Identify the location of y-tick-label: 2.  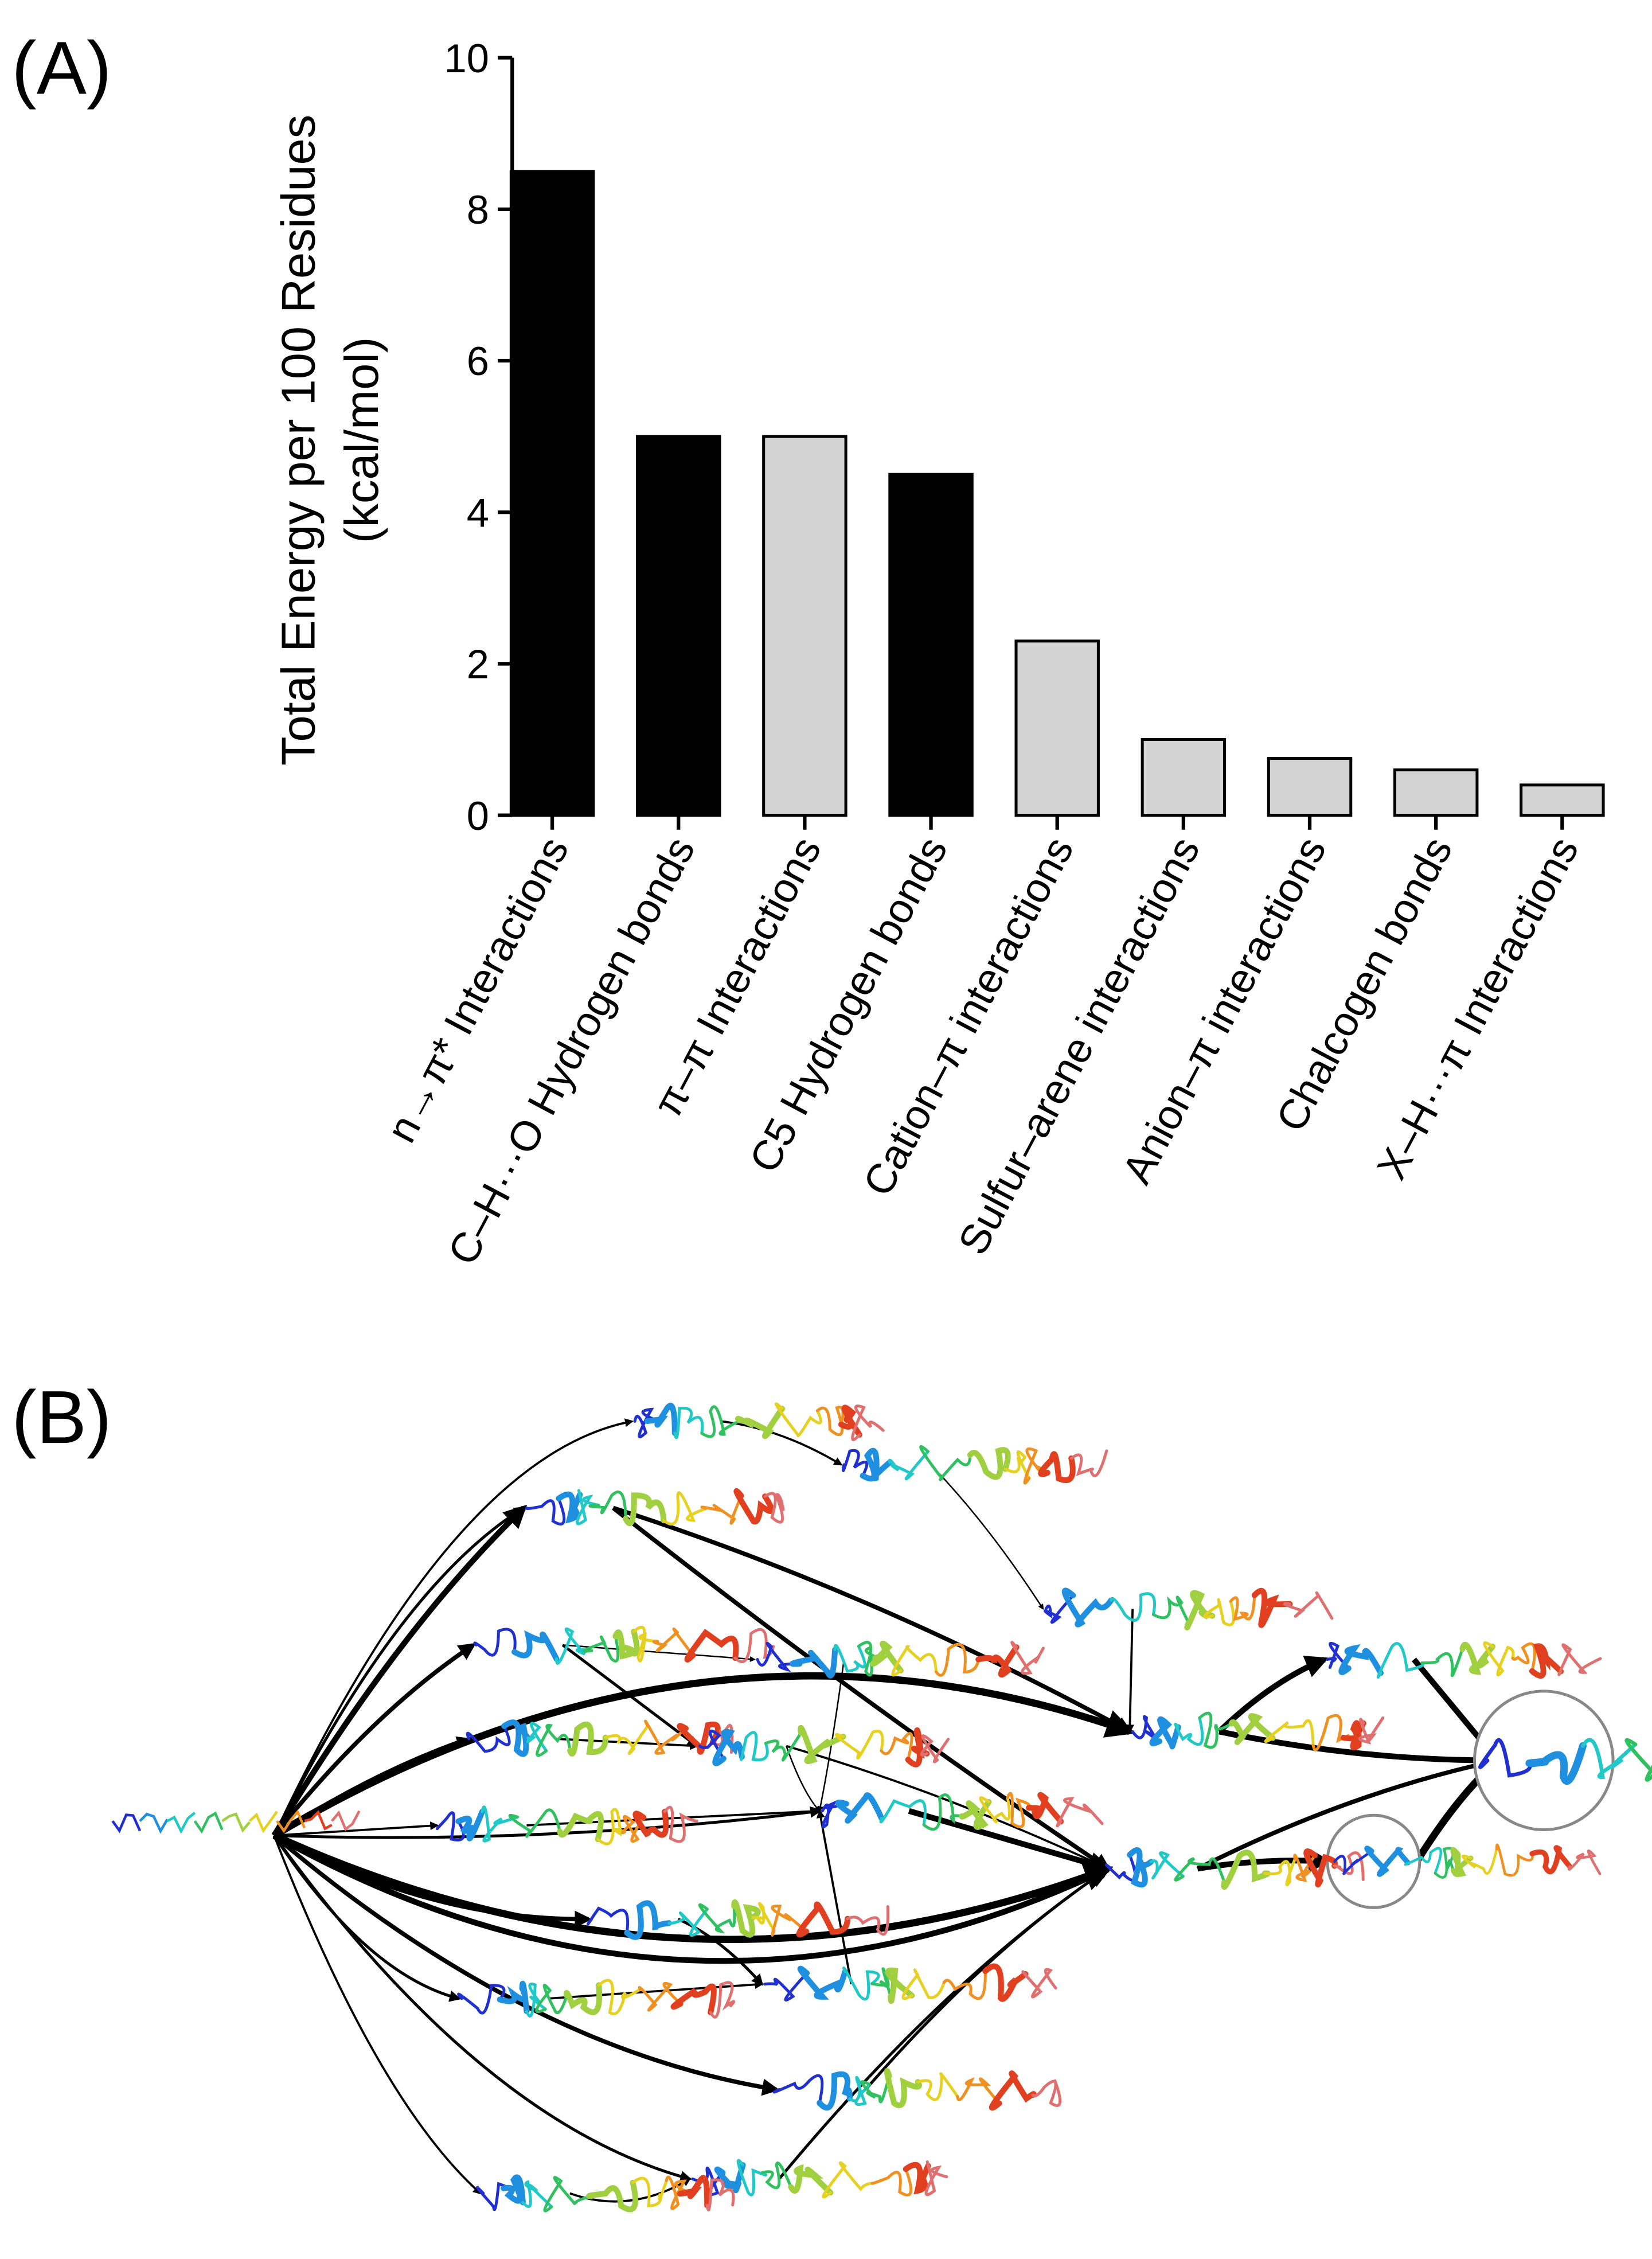
(478, 664).